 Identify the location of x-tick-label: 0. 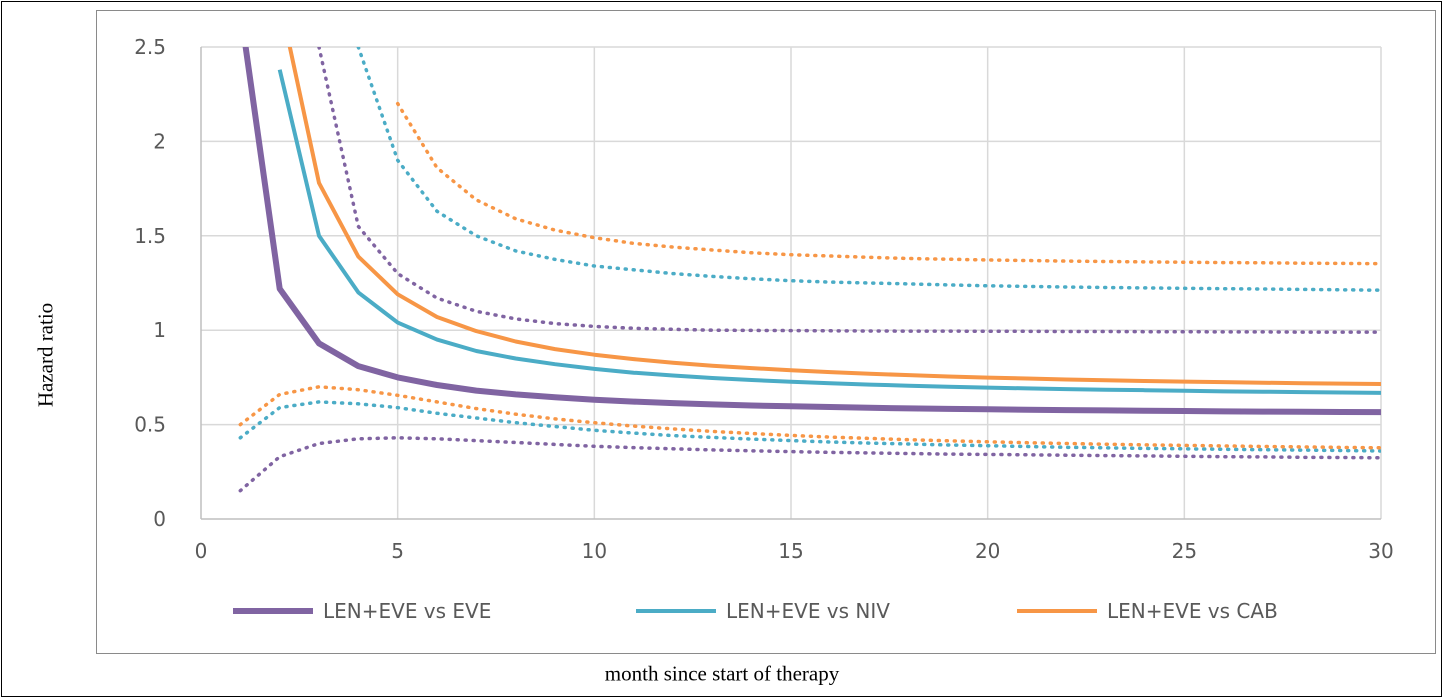
(201, 551).